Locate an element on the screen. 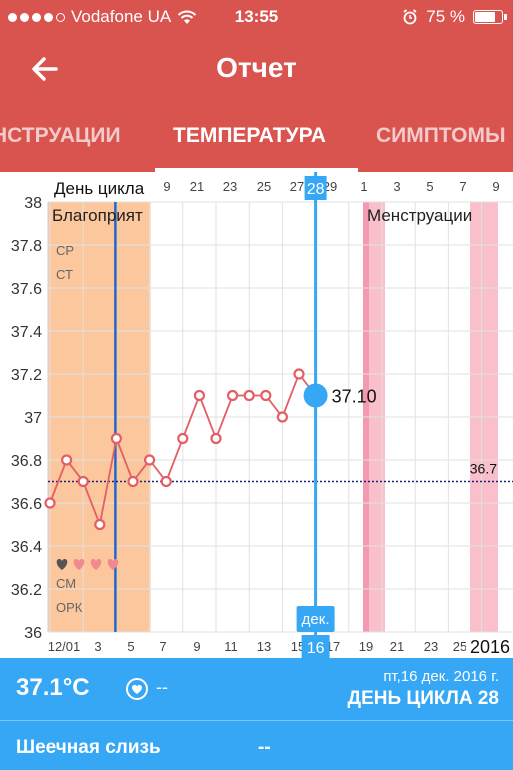 The height and width of the screenshot is (770, 513). tab-bar: НСТРУАЦИИ ТЕМПЕРАТУРА СИМПТОМЫ is located at coordinates (256, 141).